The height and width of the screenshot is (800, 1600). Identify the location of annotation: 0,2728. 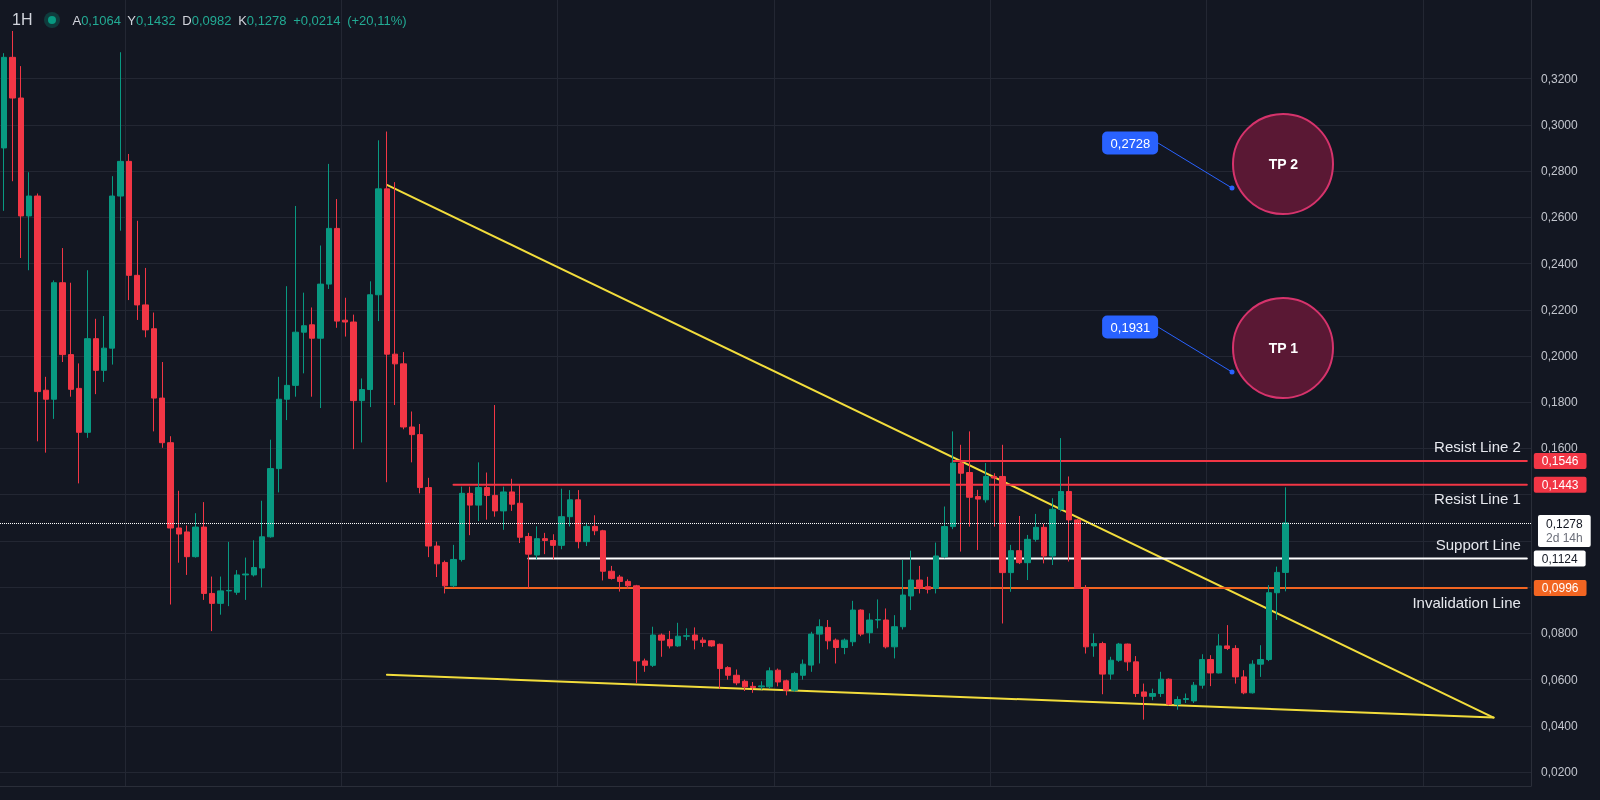
(1130, 143).